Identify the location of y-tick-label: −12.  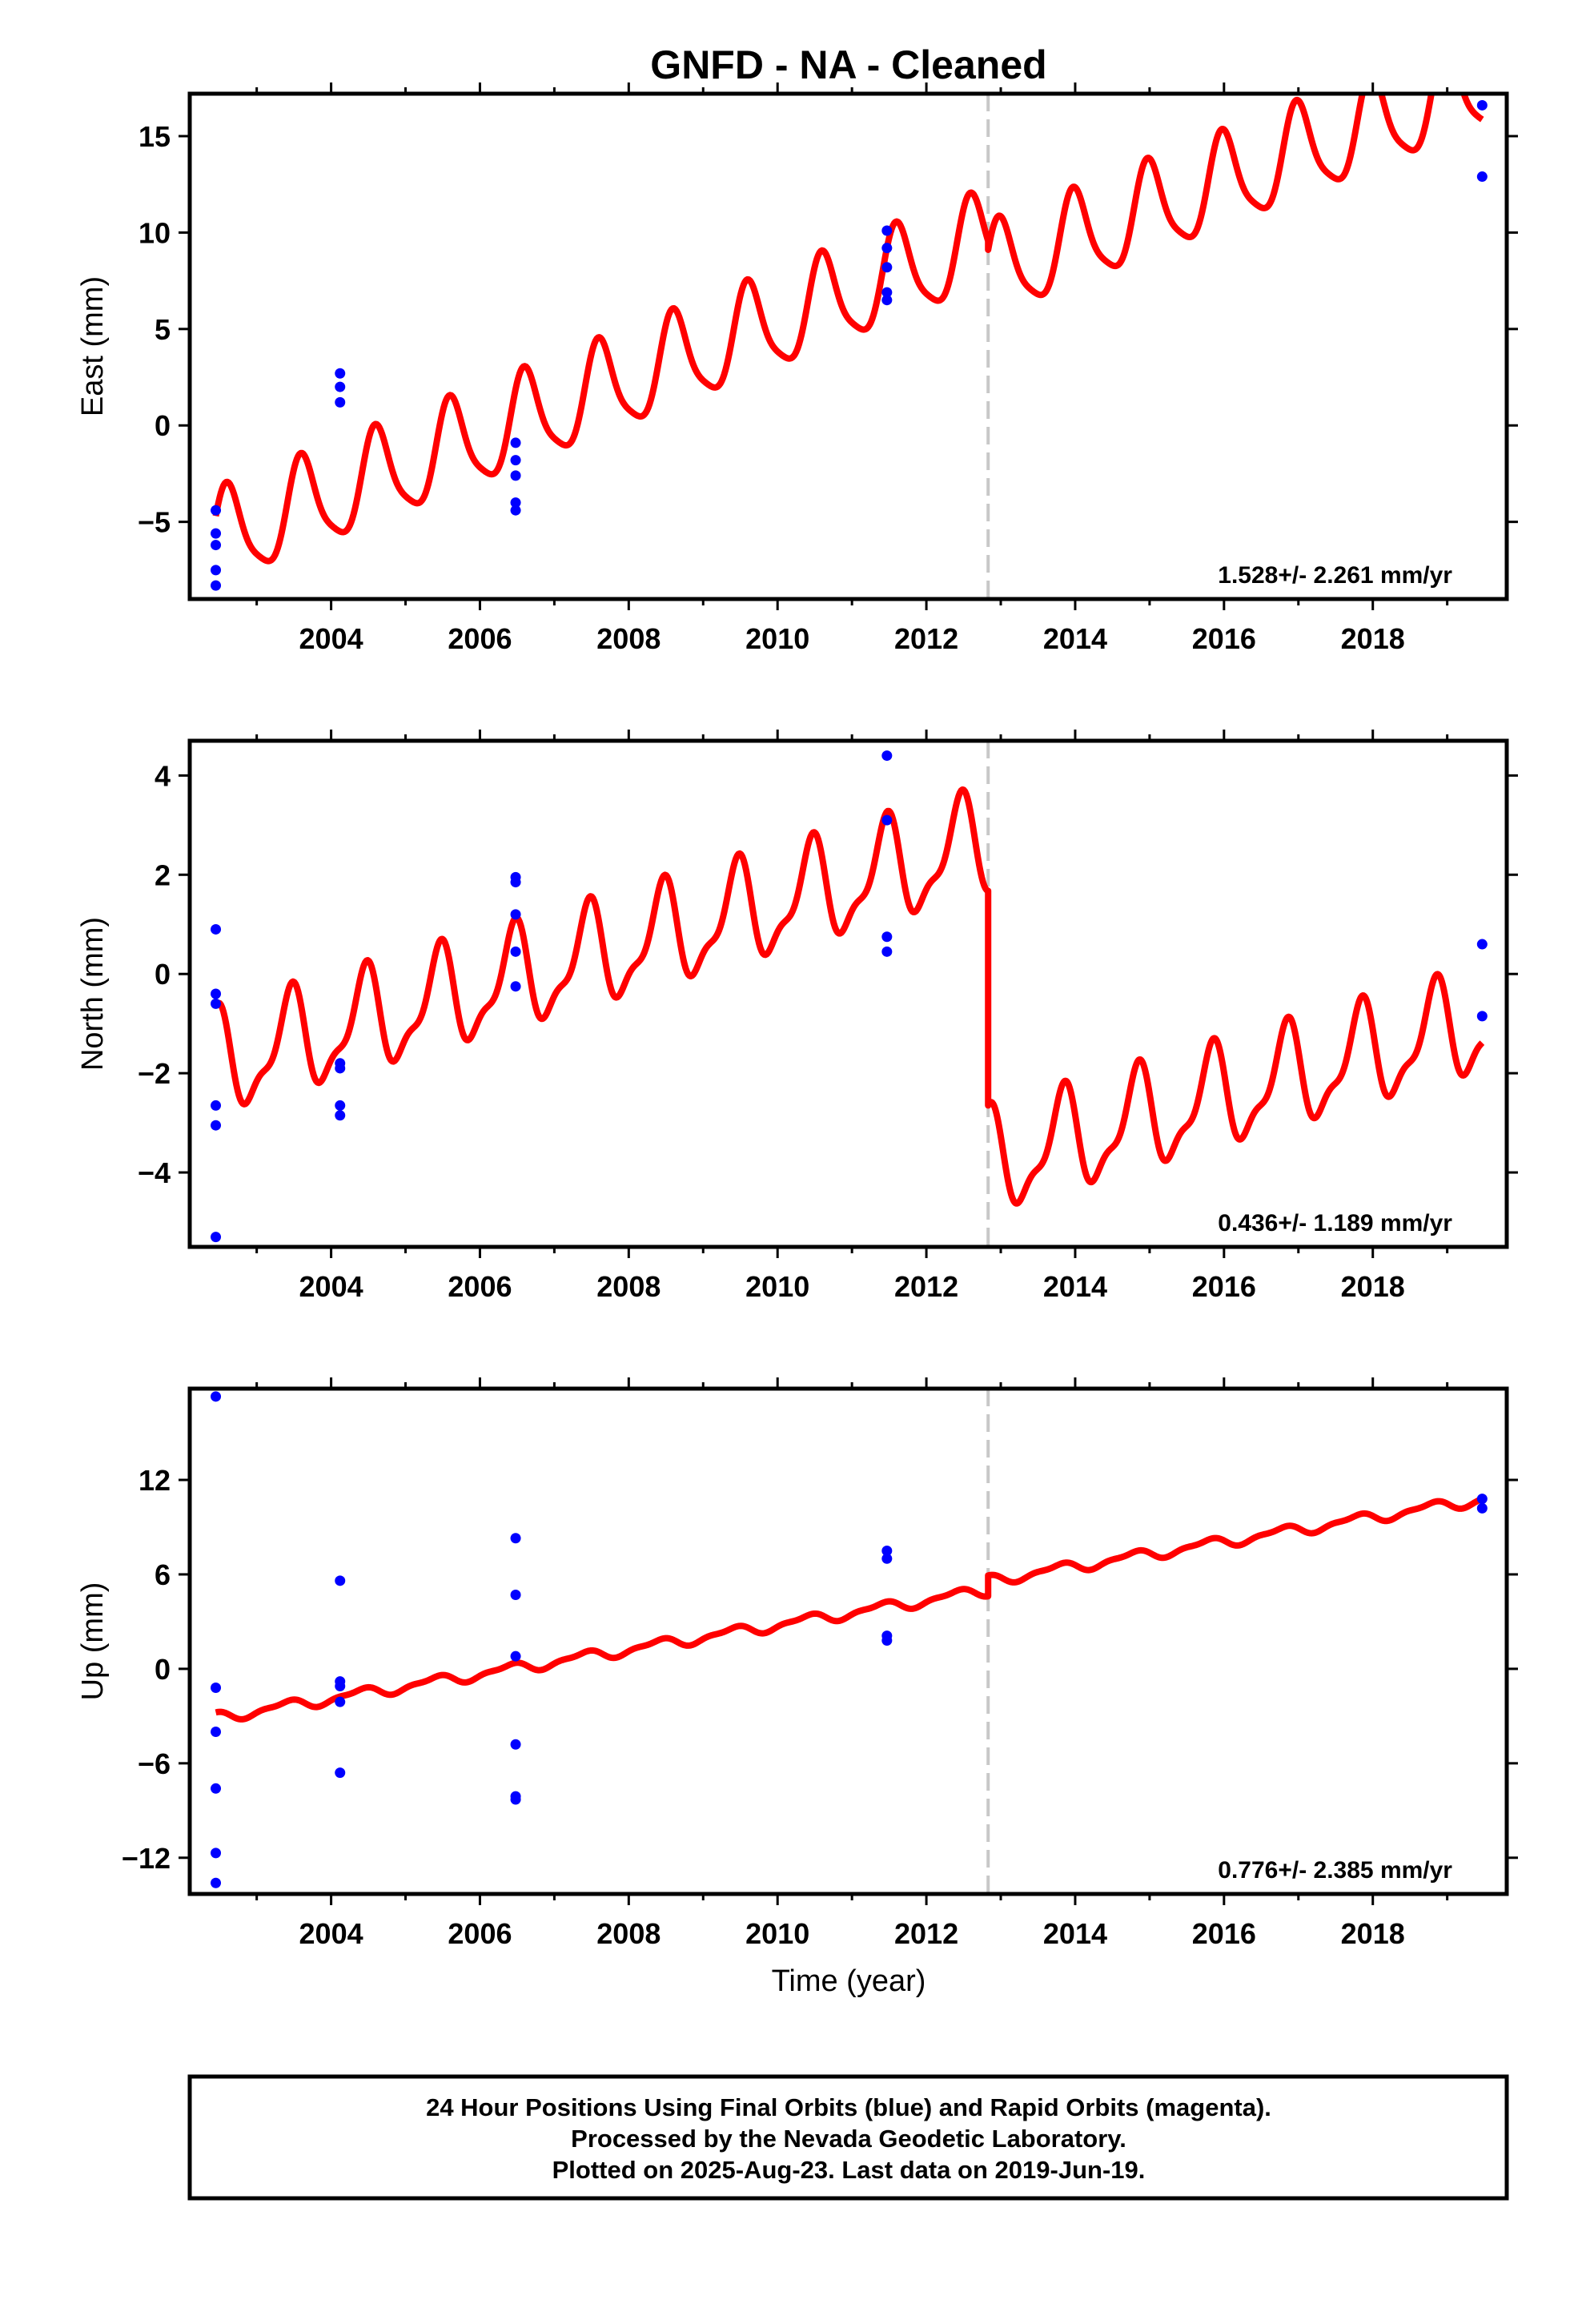
(146, 1858).